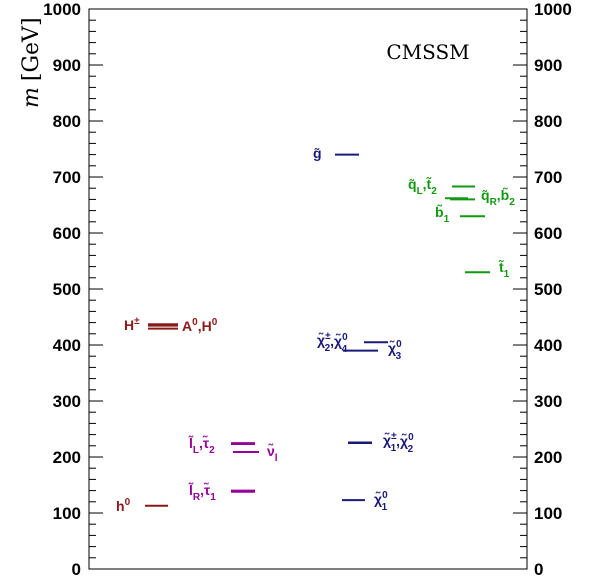 The image size is (600, 579). What do you see at coordinates (498, 197) in the screenshot?
I see `label-qR-b2: q̃R,b̃2` at bounding box center [498, 197].